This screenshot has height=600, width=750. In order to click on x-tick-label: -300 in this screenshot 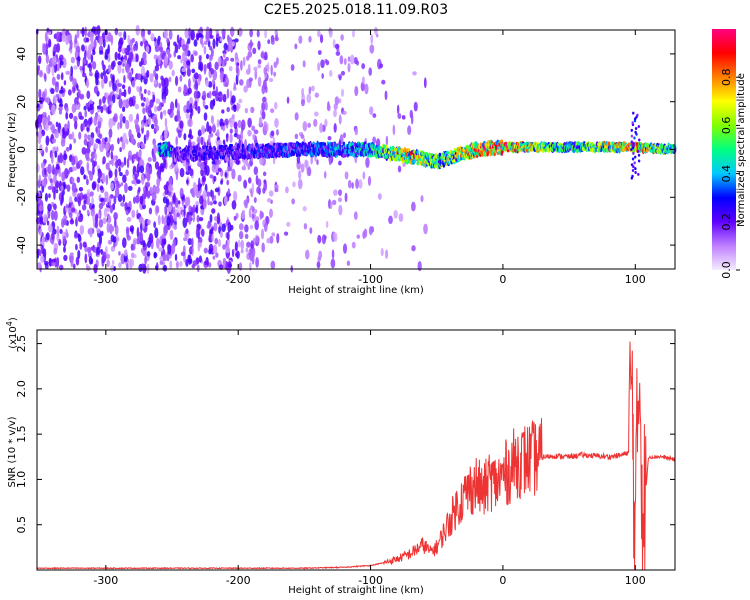, I will do `click(105, 279)`.